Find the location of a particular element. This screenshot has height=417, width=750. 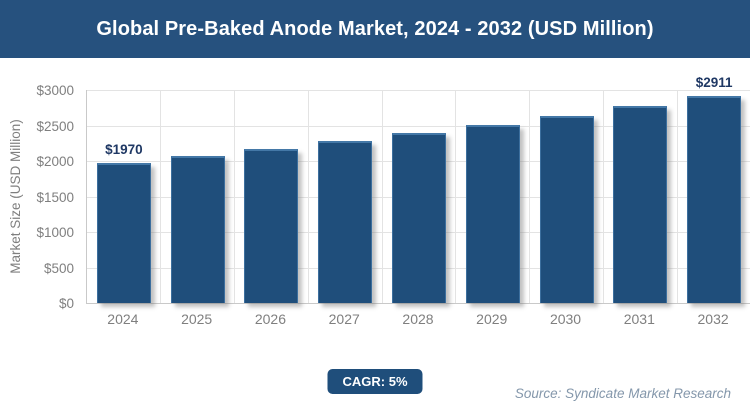

bar-2025 is located at coordinates (197, 229).